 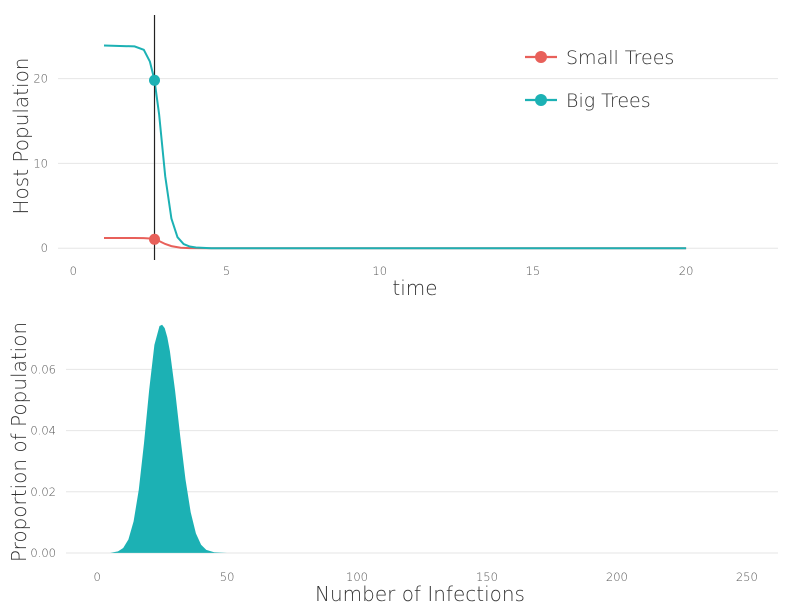 I want to click on x-tick-label: 250, so click(x=747, y=577).